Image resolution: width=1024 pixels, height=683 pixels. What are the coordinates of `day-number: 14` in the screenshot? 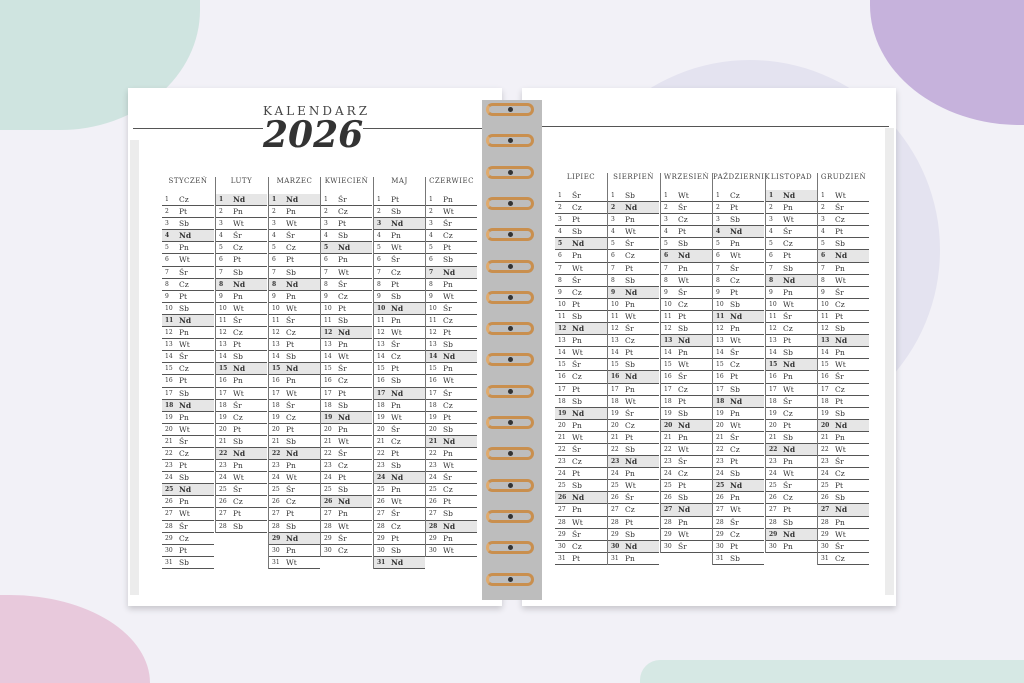 It's located at (615, 353).